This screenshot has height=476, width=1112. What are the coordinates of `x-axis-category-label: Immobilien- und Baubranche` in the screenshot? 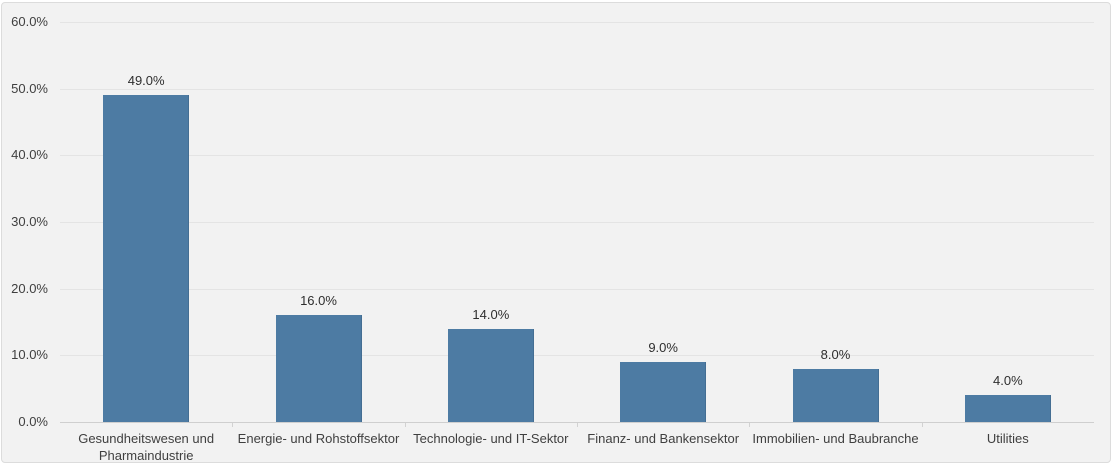 It's located at (835, 438).